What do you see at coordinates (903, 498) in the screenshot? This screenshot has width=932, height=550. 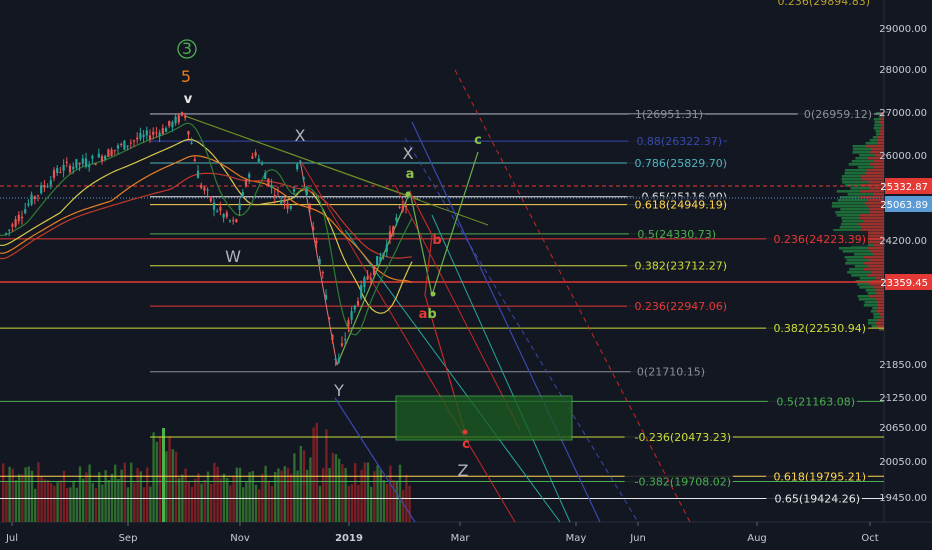 I see `y-tick-label-9: 19450.00` at bounding box center [903, 498].